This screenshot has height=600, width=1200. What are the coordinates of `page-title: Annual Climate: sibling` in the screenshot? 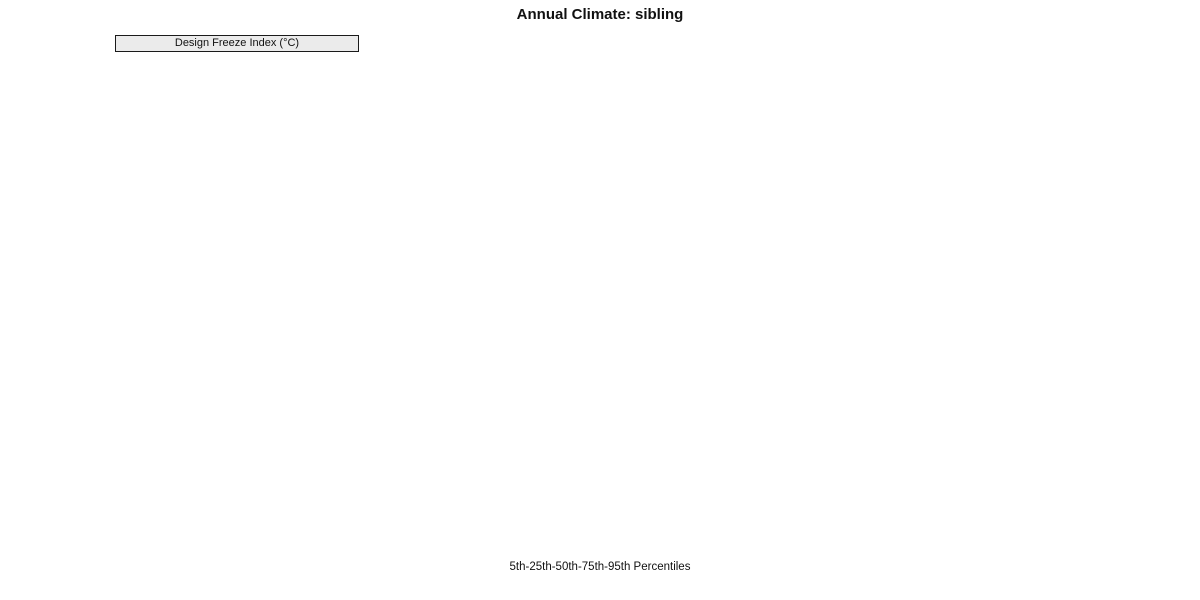 It's located at (600, 14).